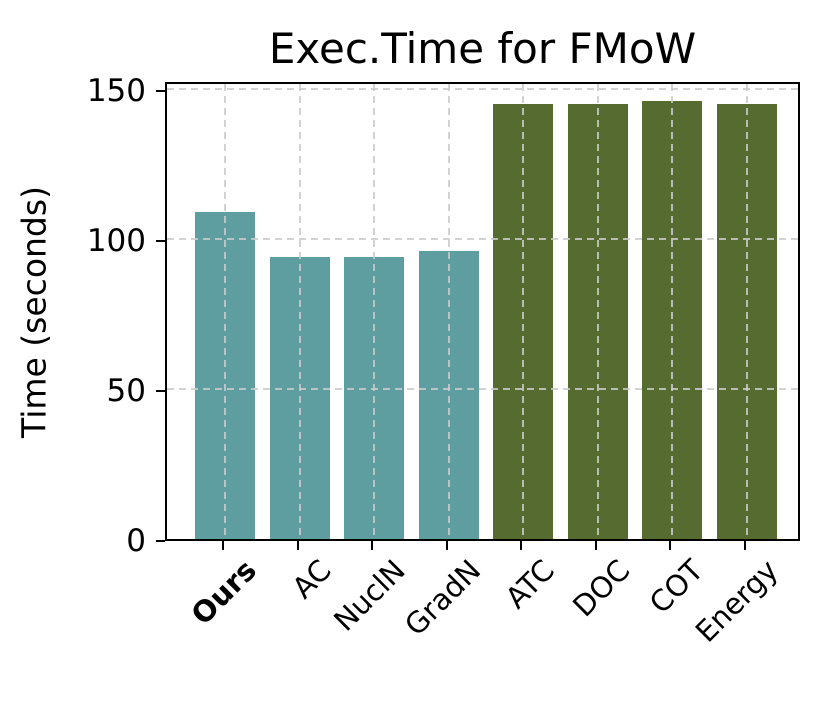 The width and height of the screenshot is (840, 720). Describe the element at coordinates (482, 48) in the screenshot. I see `chart-title: Exec.Time for FMoW` at that location.